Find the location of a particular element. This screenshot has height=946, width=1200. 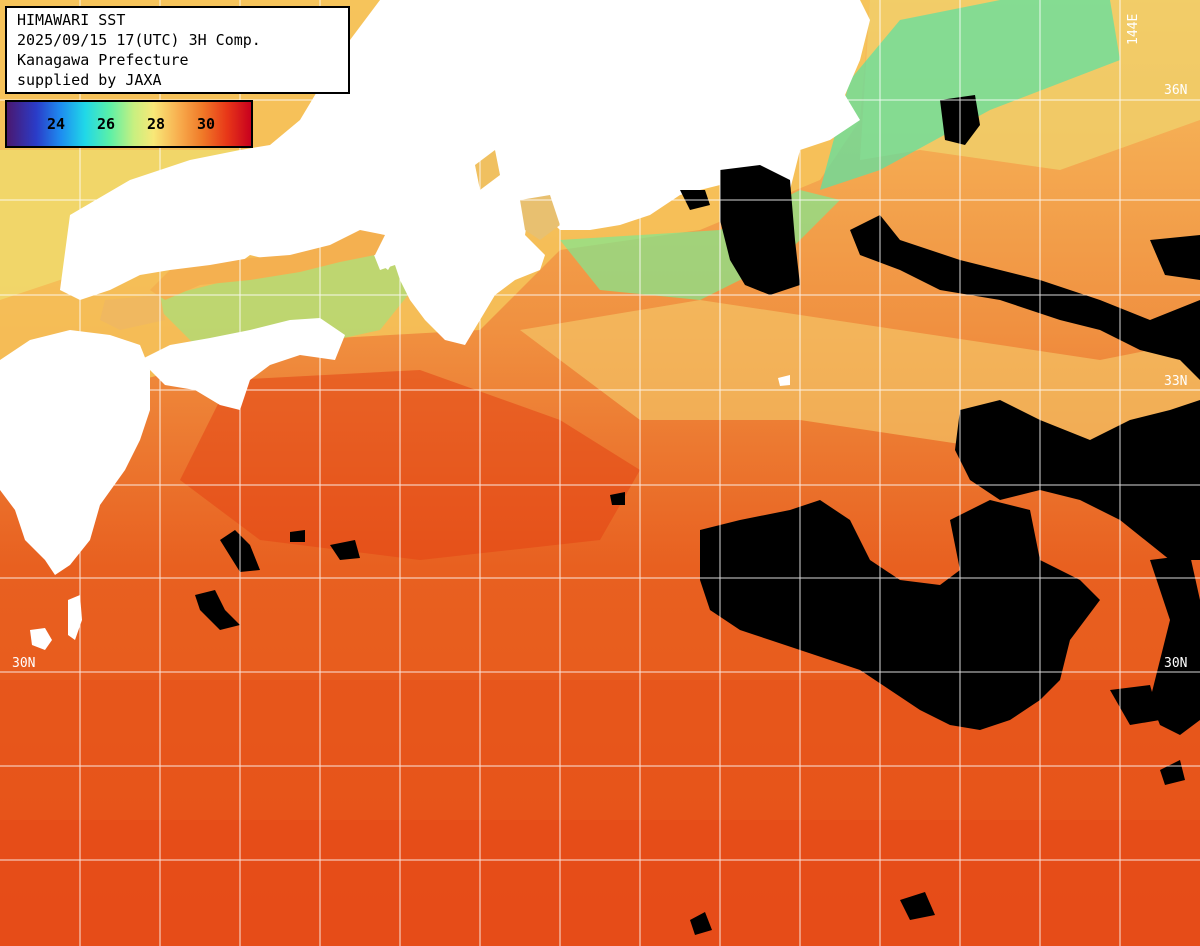

color-scale-legend: 24 26 28 30 is located at coordinates (129, 124).